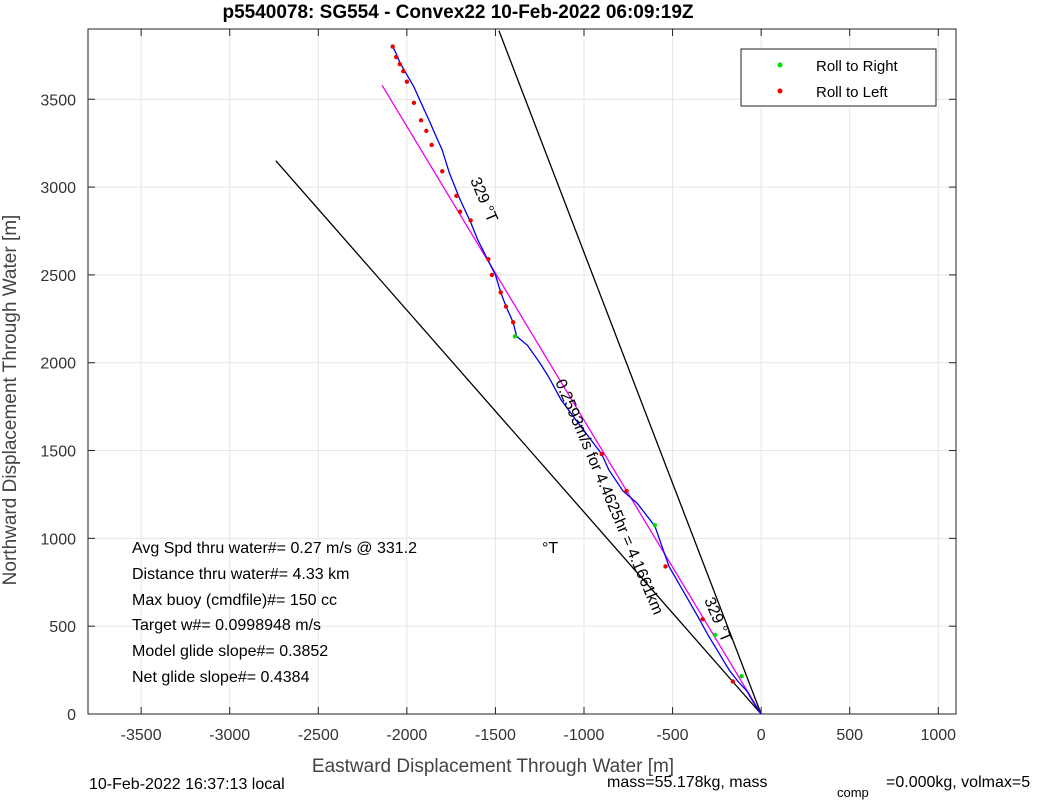 The width and height of the screenshot is (1062, 801). Describe the element at coordinates (62, 627) in the screenshot. I see `y-tick-label: 500` at that location.